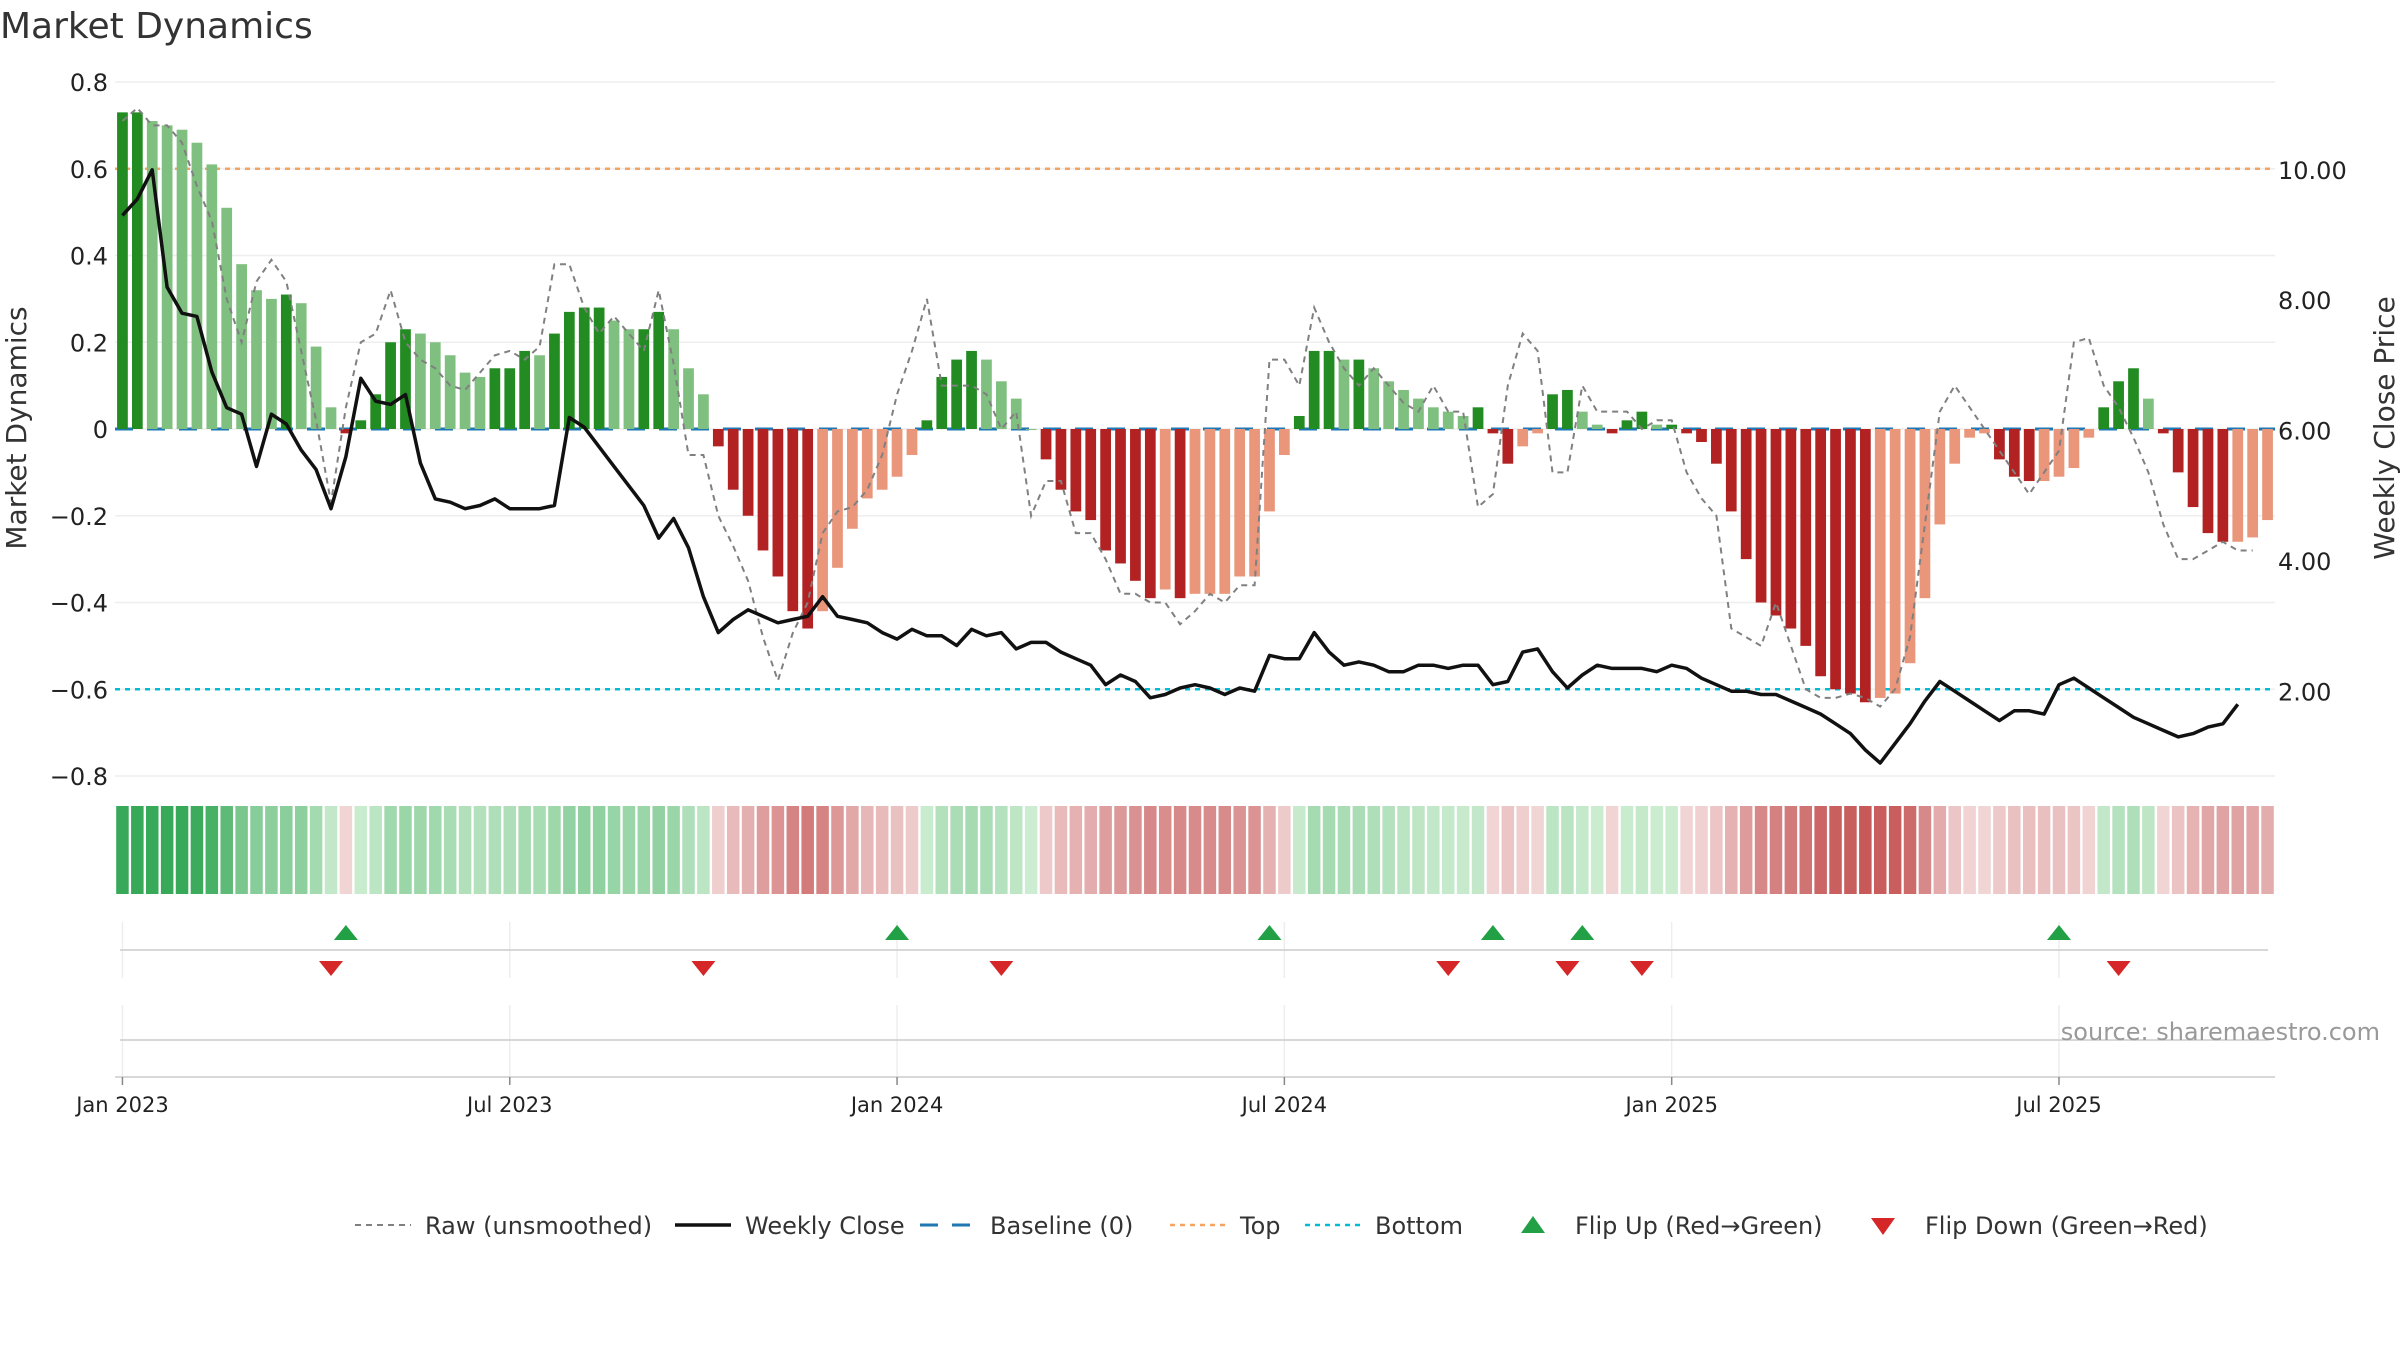 This screenshot has height=1350, width=2400. Describe the element at coordinates (2312, 432) in the screenshot. I see `y-axis-right-ticks: 10.00 8.00 6.00 4.00 2.00` at that location.